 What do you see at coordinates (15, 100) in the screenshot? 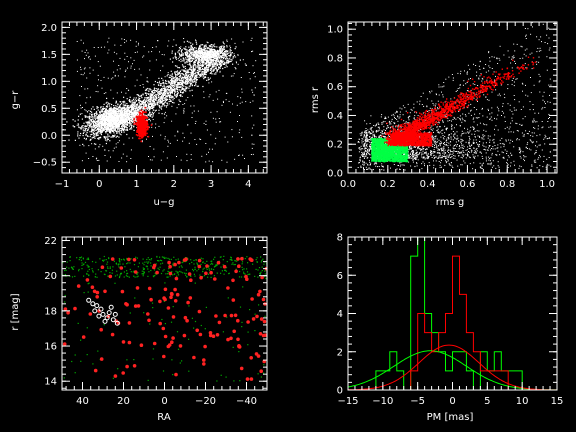
I see `p0-ylabel: g−r` at bounding box center [15, 100].